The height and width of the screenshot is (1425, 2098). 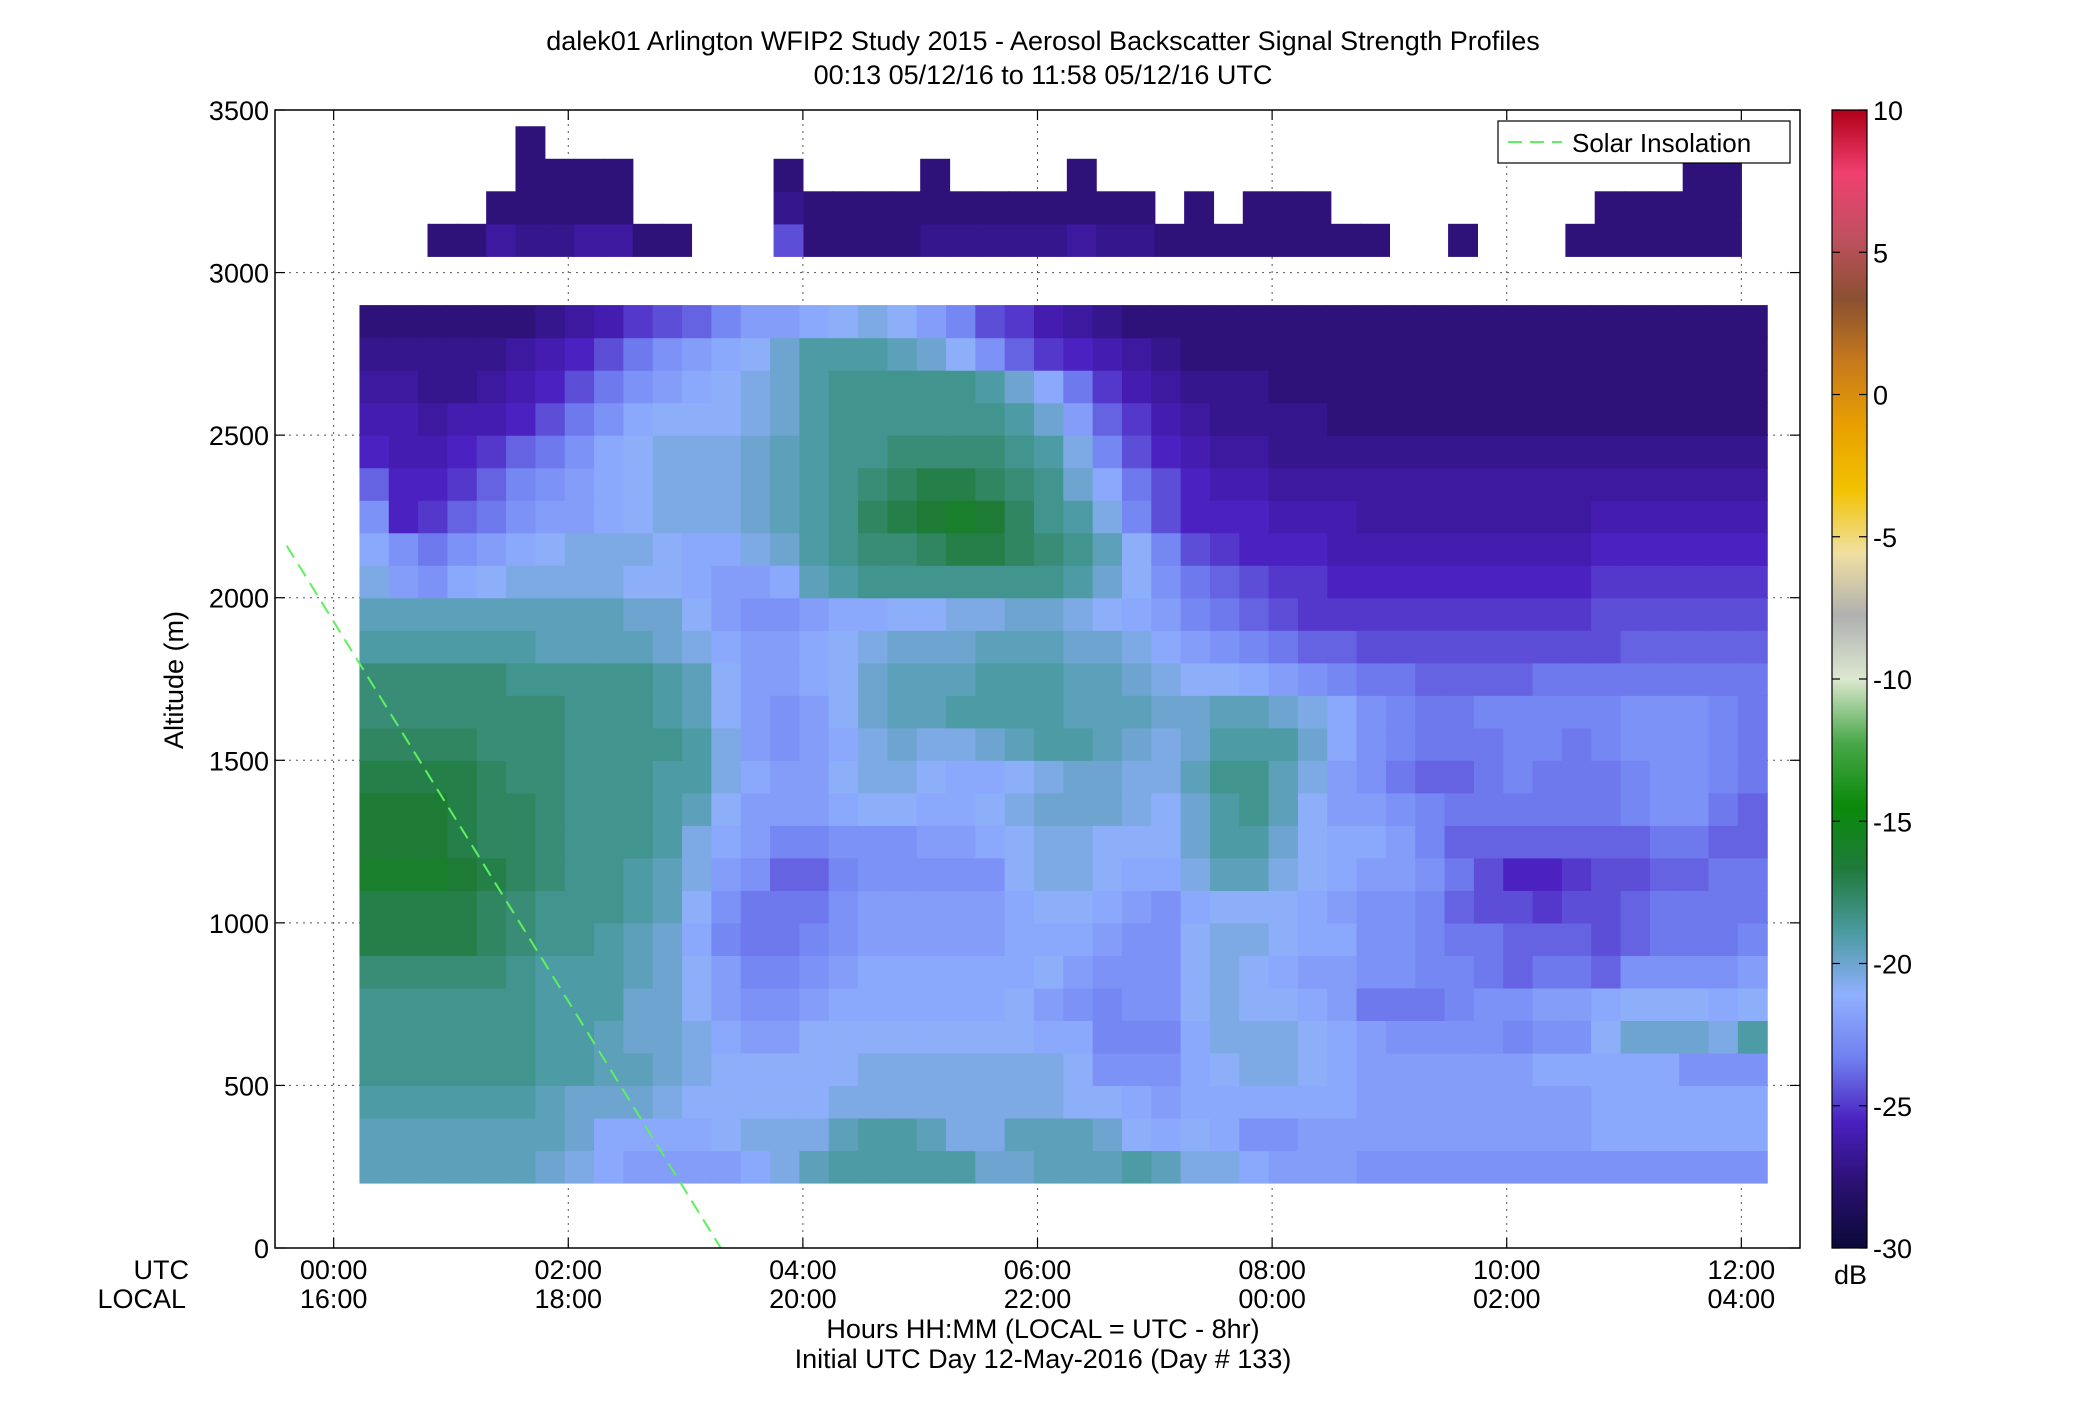 I want to click on x-tick-label-utc: 02:00, so click(x=568, y=1270).